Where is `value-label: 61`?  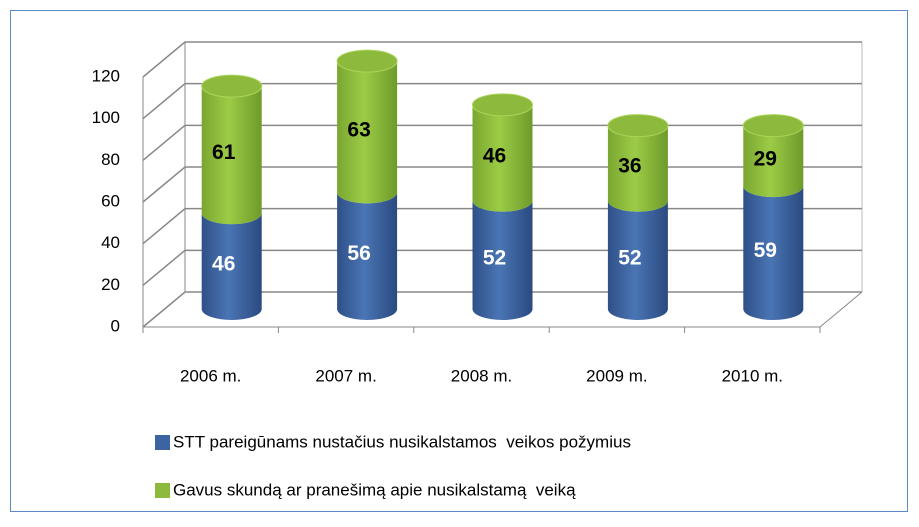 value-label: 61 is located at coordinates (224, 152).